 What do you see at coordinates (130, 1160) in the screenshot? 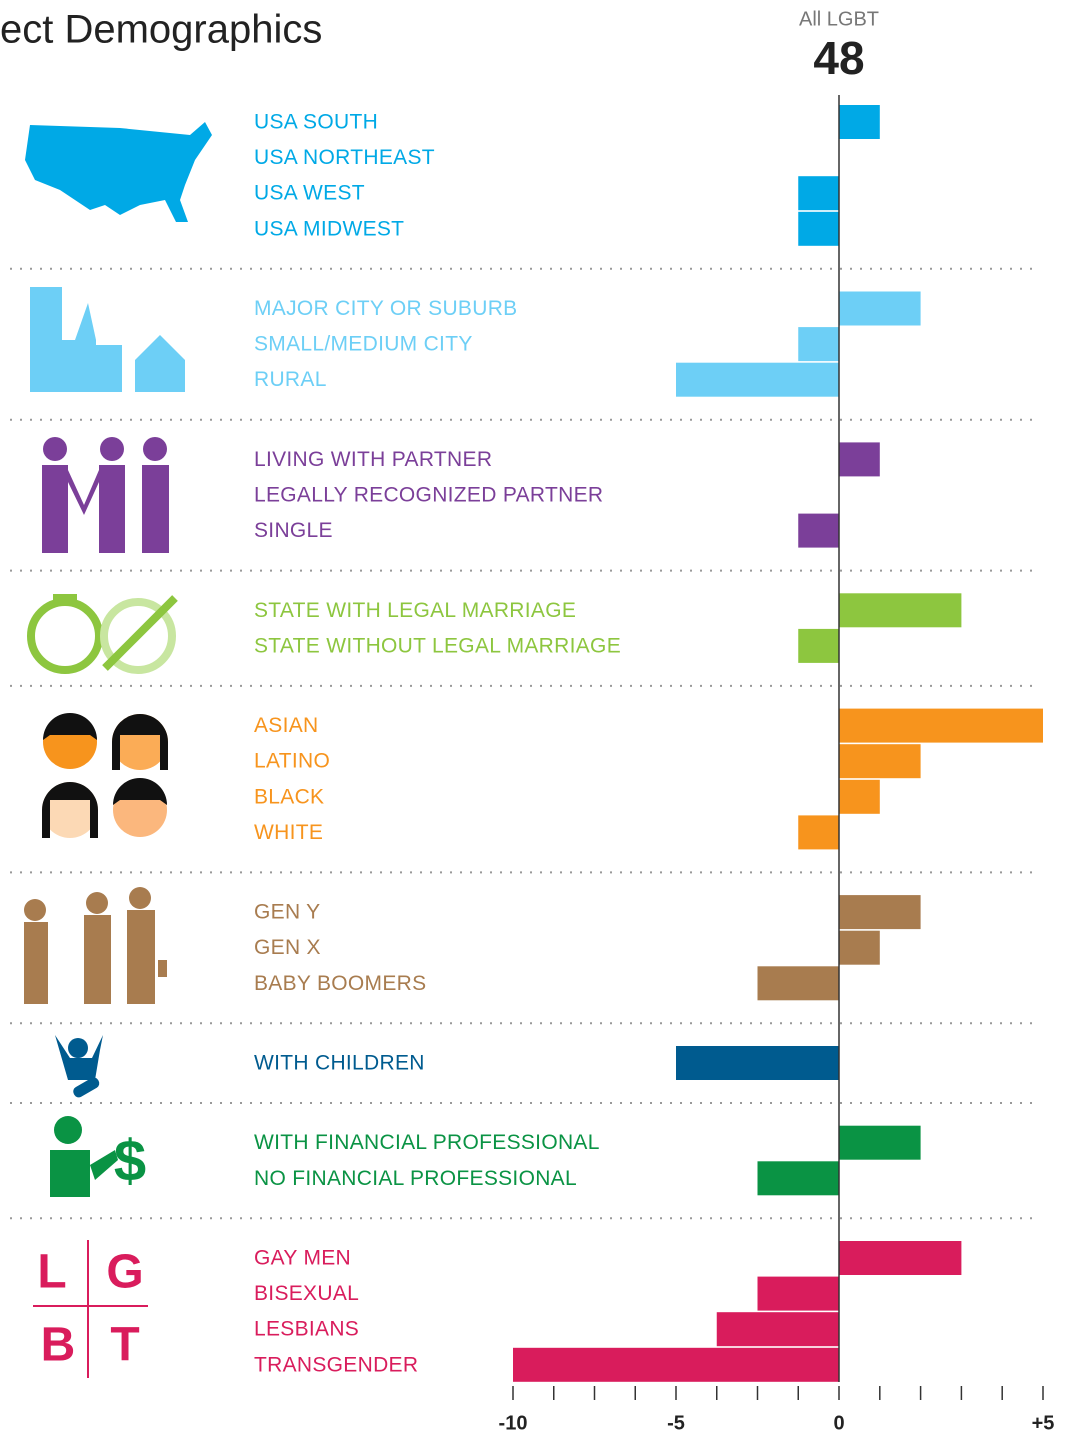
I see `dollar-sign-icon: $` at bounding box center [130, 1160].